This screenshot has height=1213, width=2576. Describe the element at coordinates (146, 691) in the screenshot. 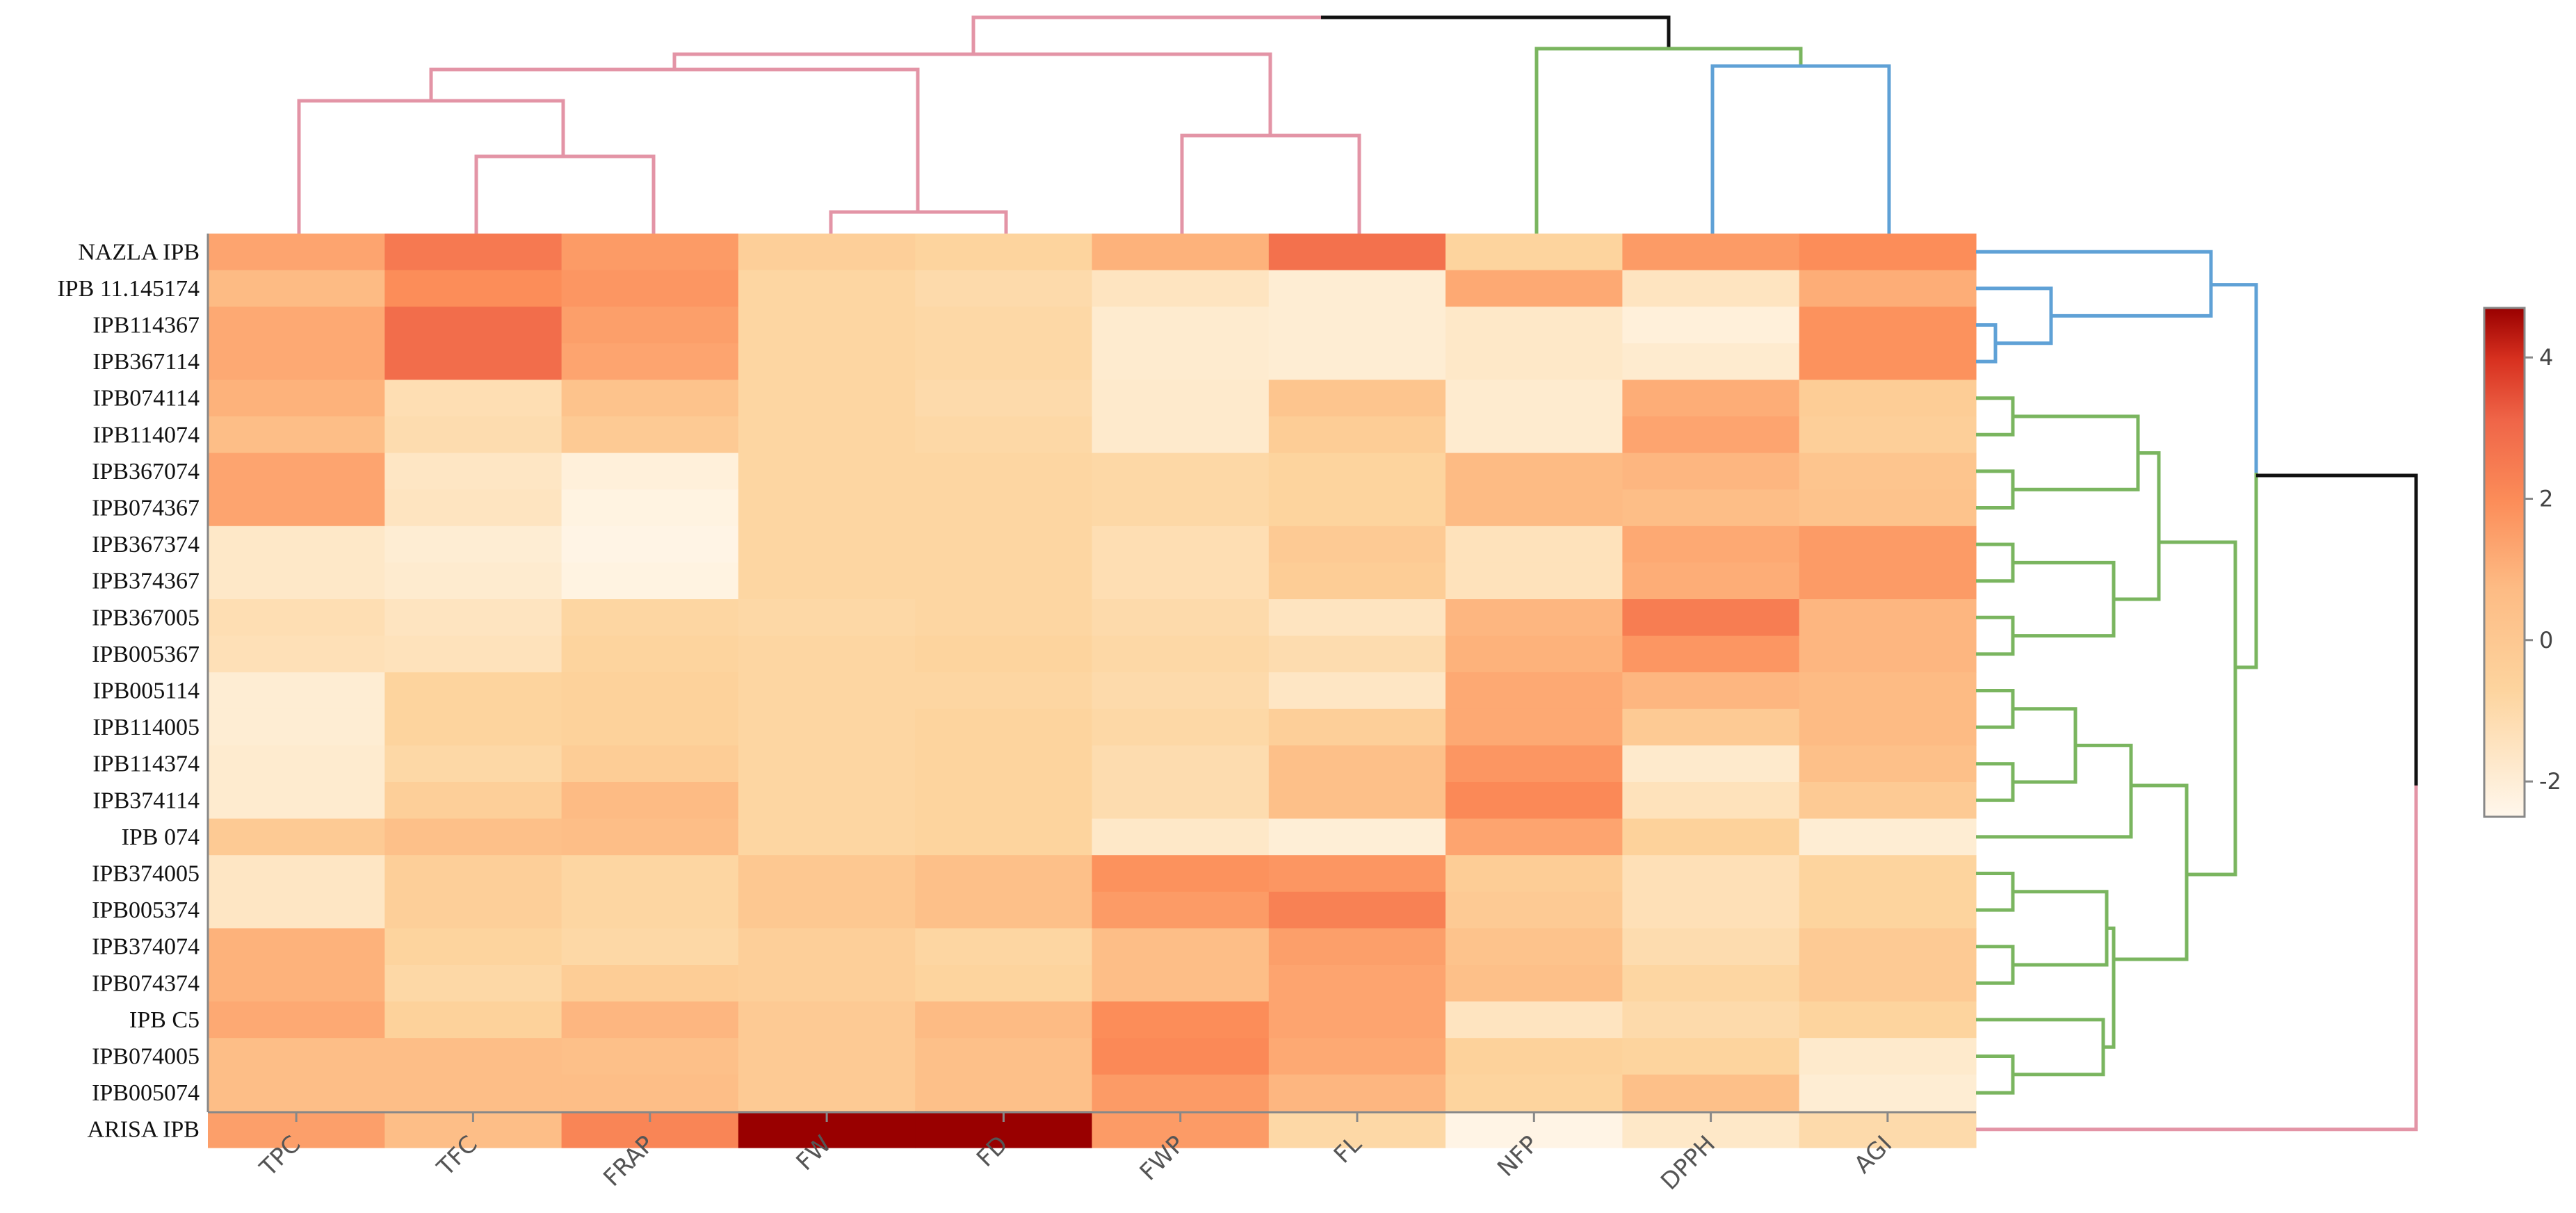

I see `row-label: IPB005114` at that location.